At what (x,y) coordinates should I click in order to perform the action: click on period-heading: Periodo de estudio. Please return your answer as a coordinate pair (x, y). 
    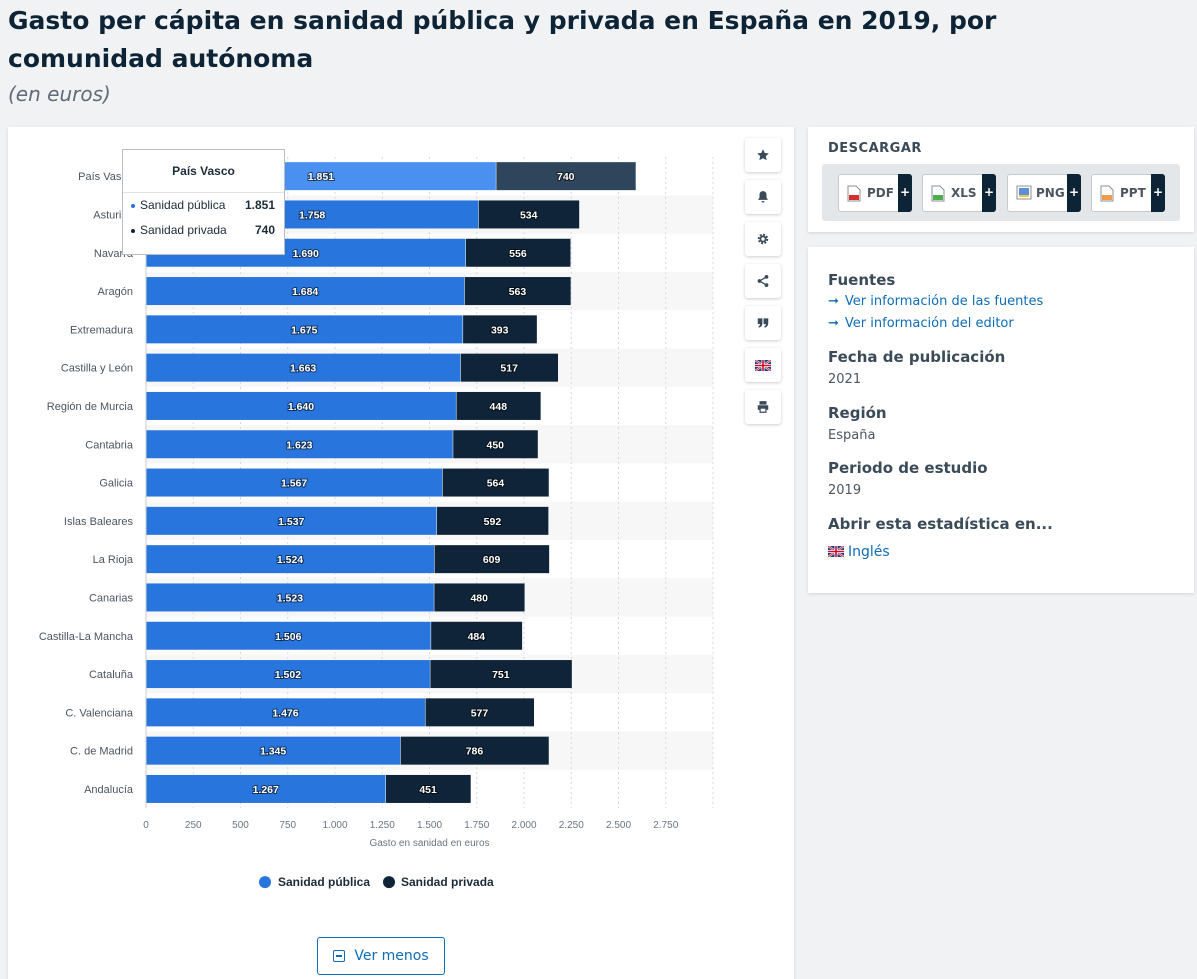
    Looking at the image, I should click on (908, 468).